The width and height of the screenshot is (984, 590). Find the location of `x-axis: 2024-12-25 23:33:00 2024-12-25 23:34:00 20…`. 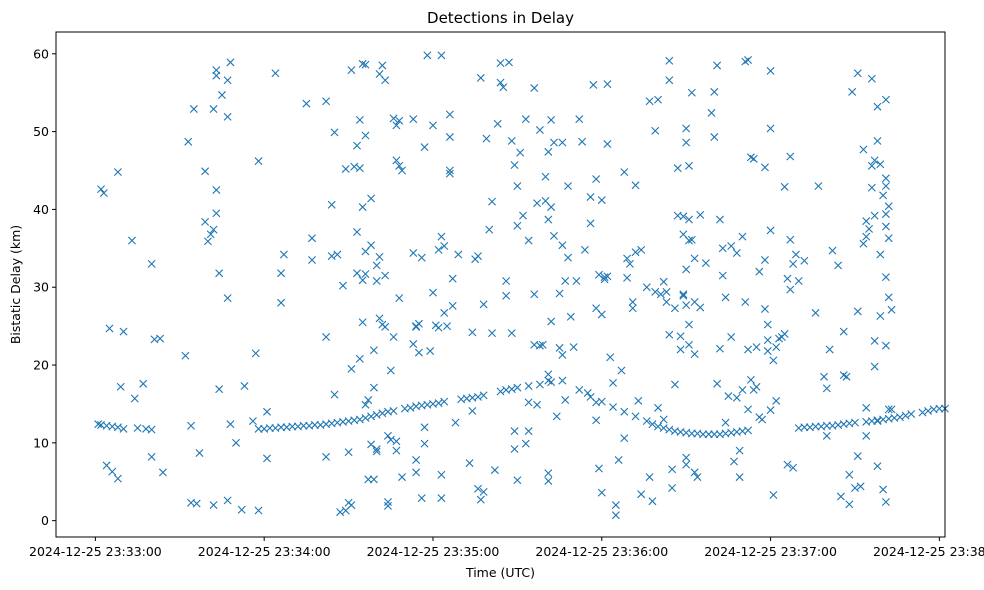

x-axis: 2024-12-25 23:33:00 2024-12-25 23:34:00 20… is located at coordinates (506, 548).